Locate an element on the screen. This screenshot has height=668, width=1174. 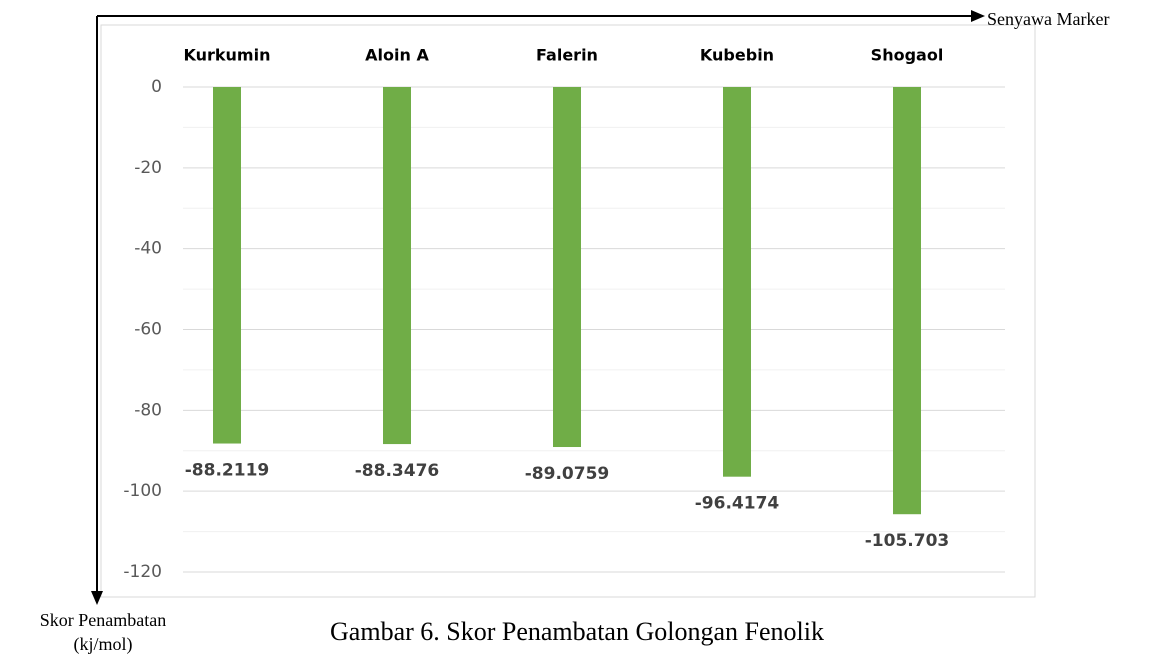
data-label: -89.0759 is located at coordinates (567, 474).